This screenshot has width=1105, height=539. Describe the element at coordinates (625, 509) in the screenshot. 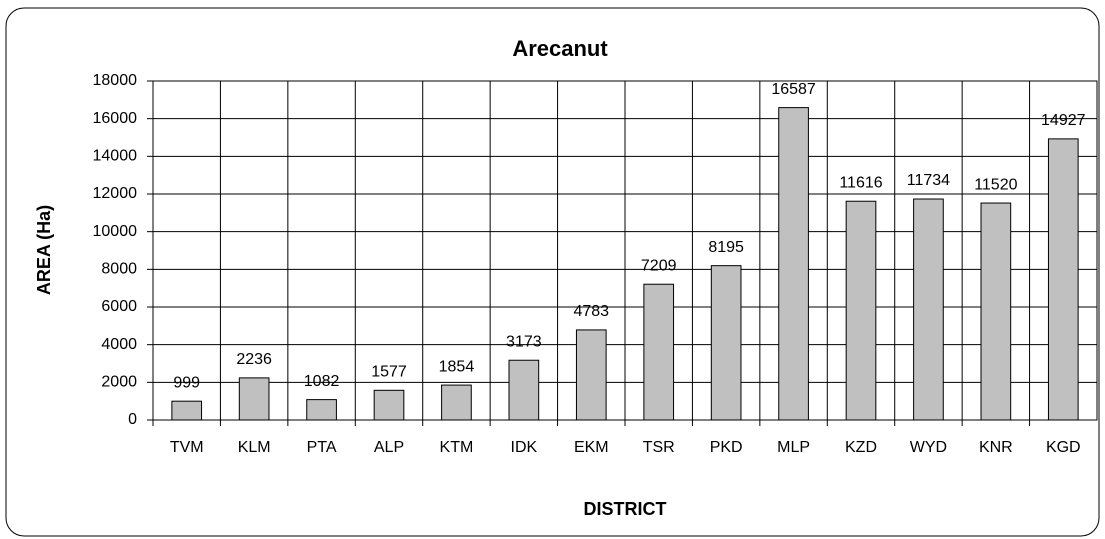

I see `x-axis-title: DISTRICT` at that location.